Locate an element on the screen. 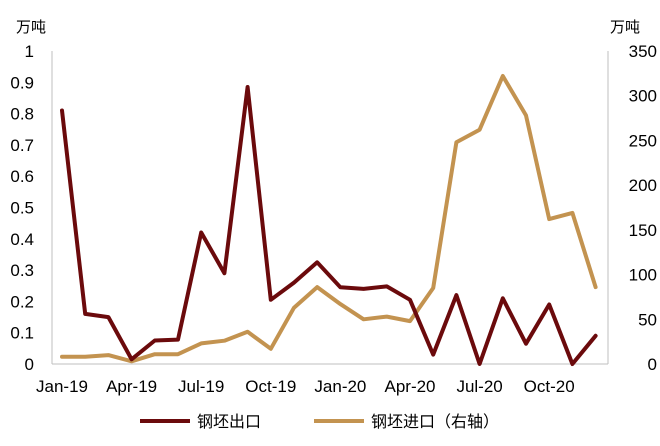 Image resolution: width=660 pixels, height=446 pixels. right-axis-unit: 万吨 is located at coordinates (625, 27).